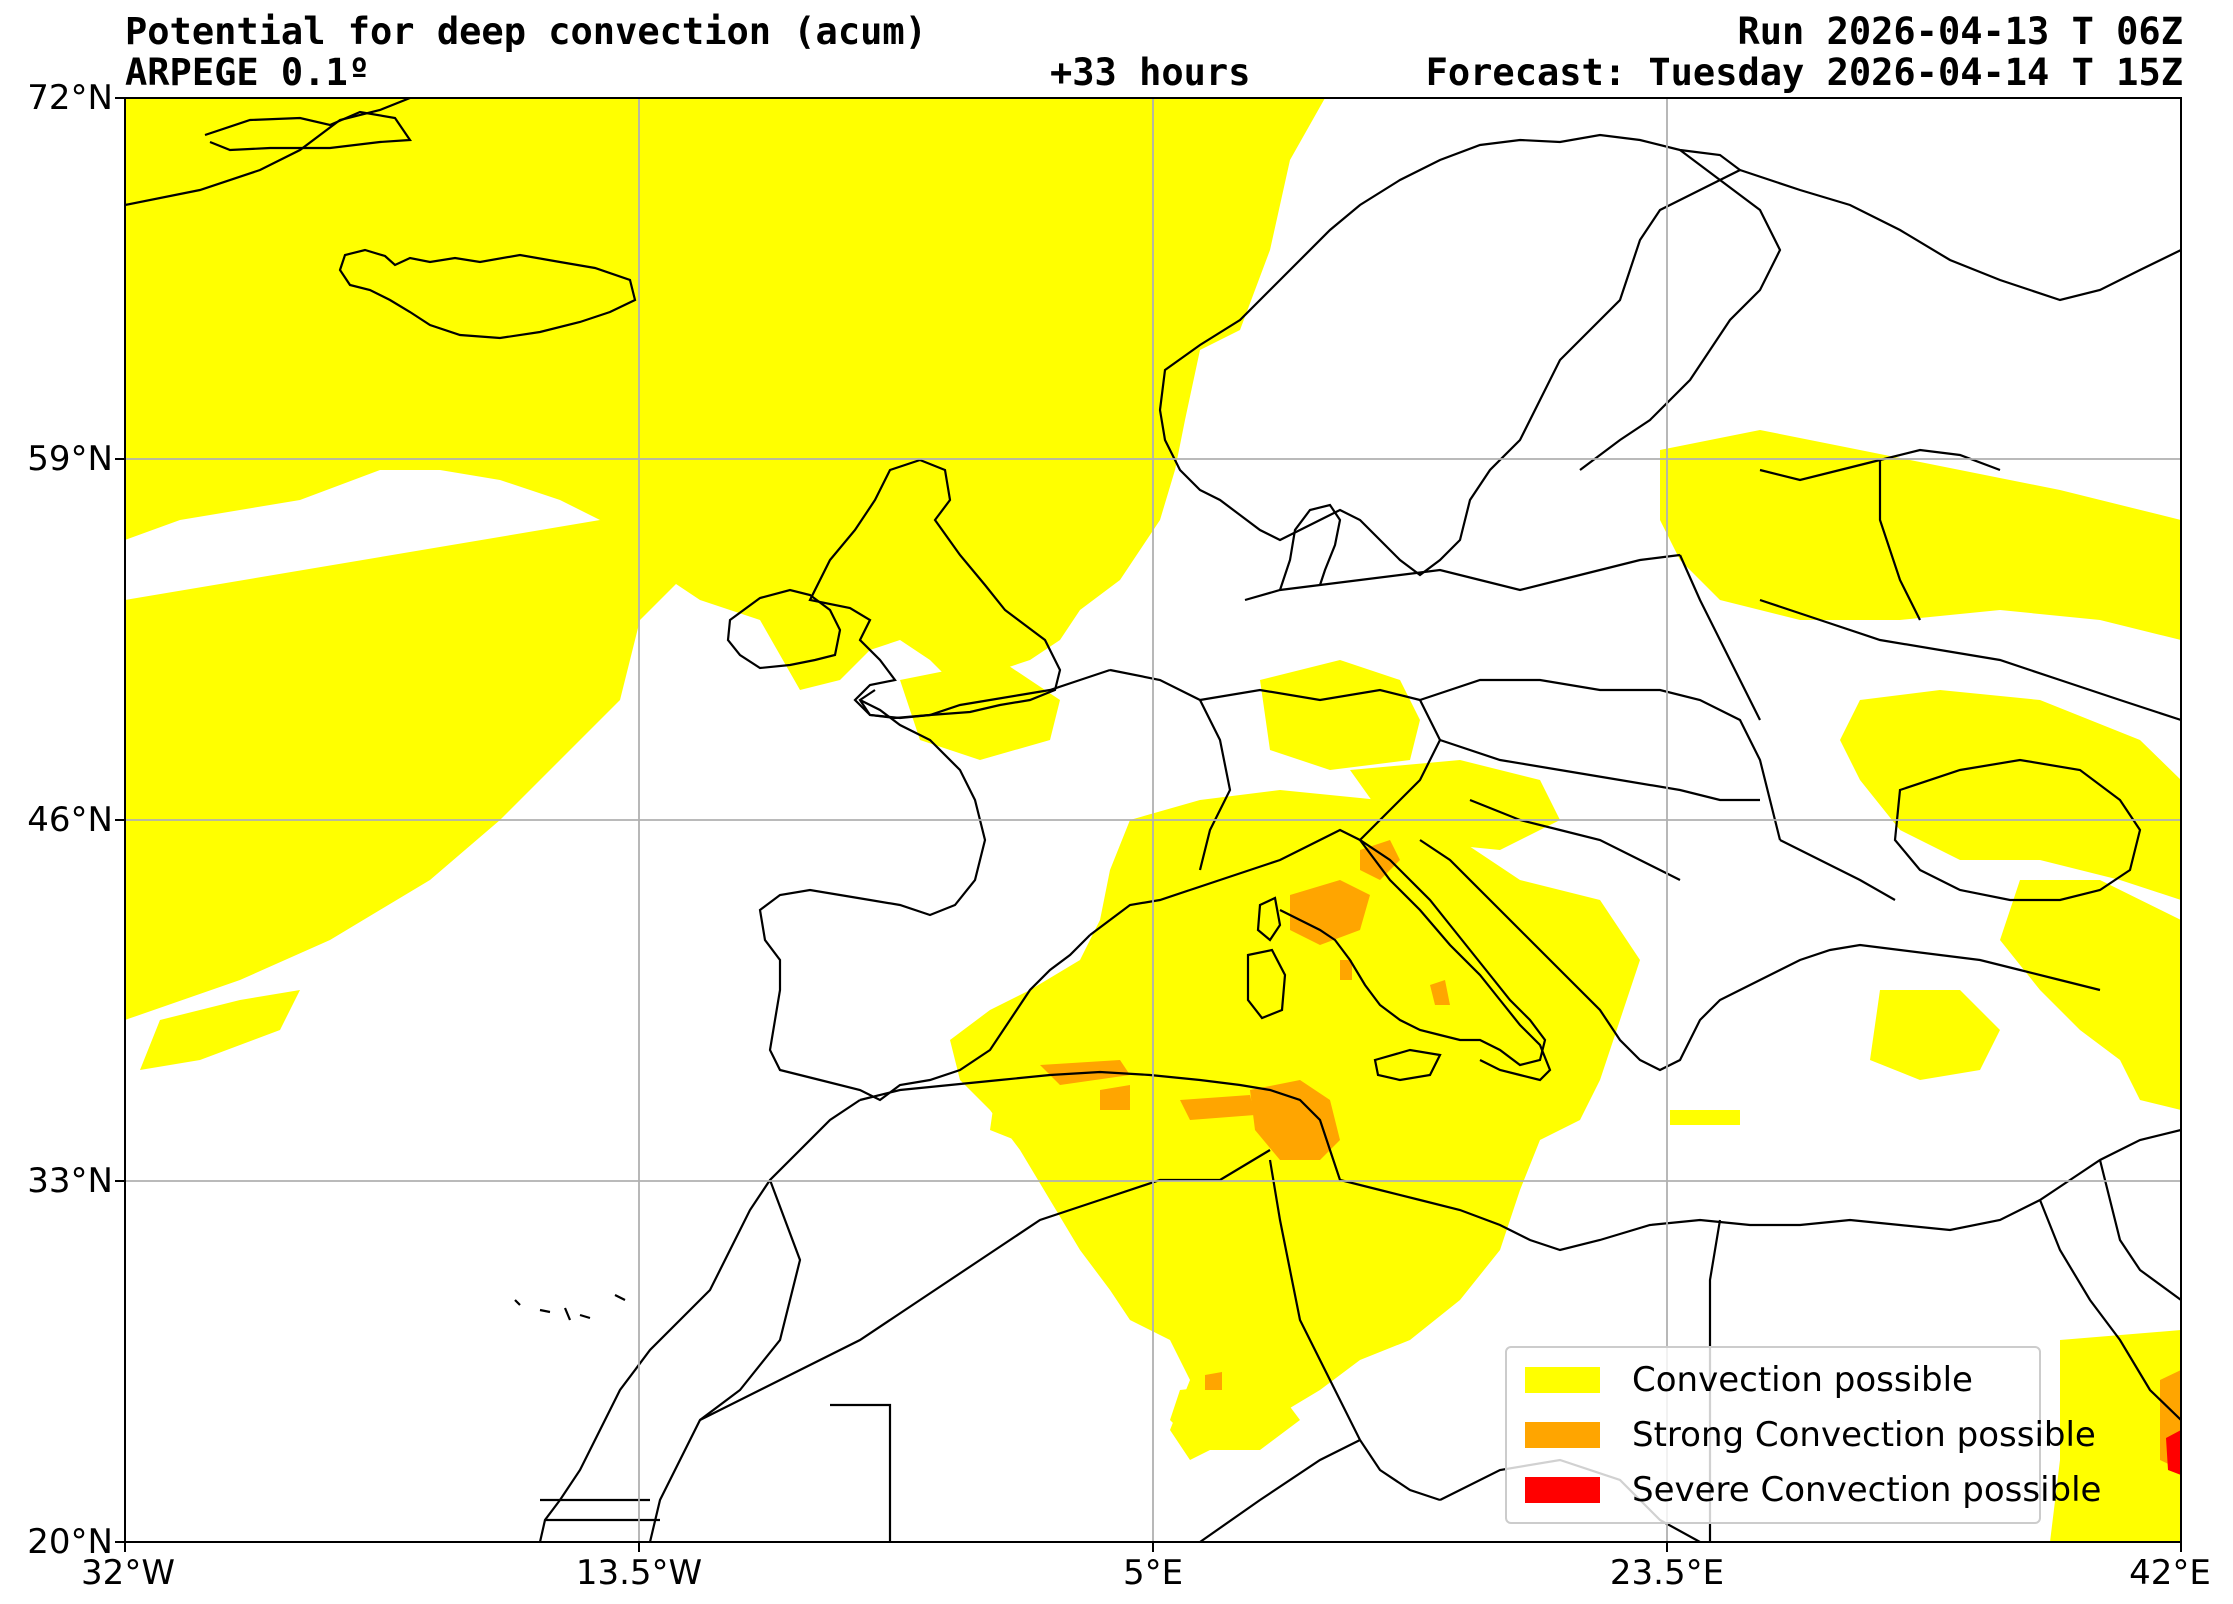 The width and height of the screenshot is (2233, 1604). I want to click on lon-label-32w: 32°W, so click(128, 1573).